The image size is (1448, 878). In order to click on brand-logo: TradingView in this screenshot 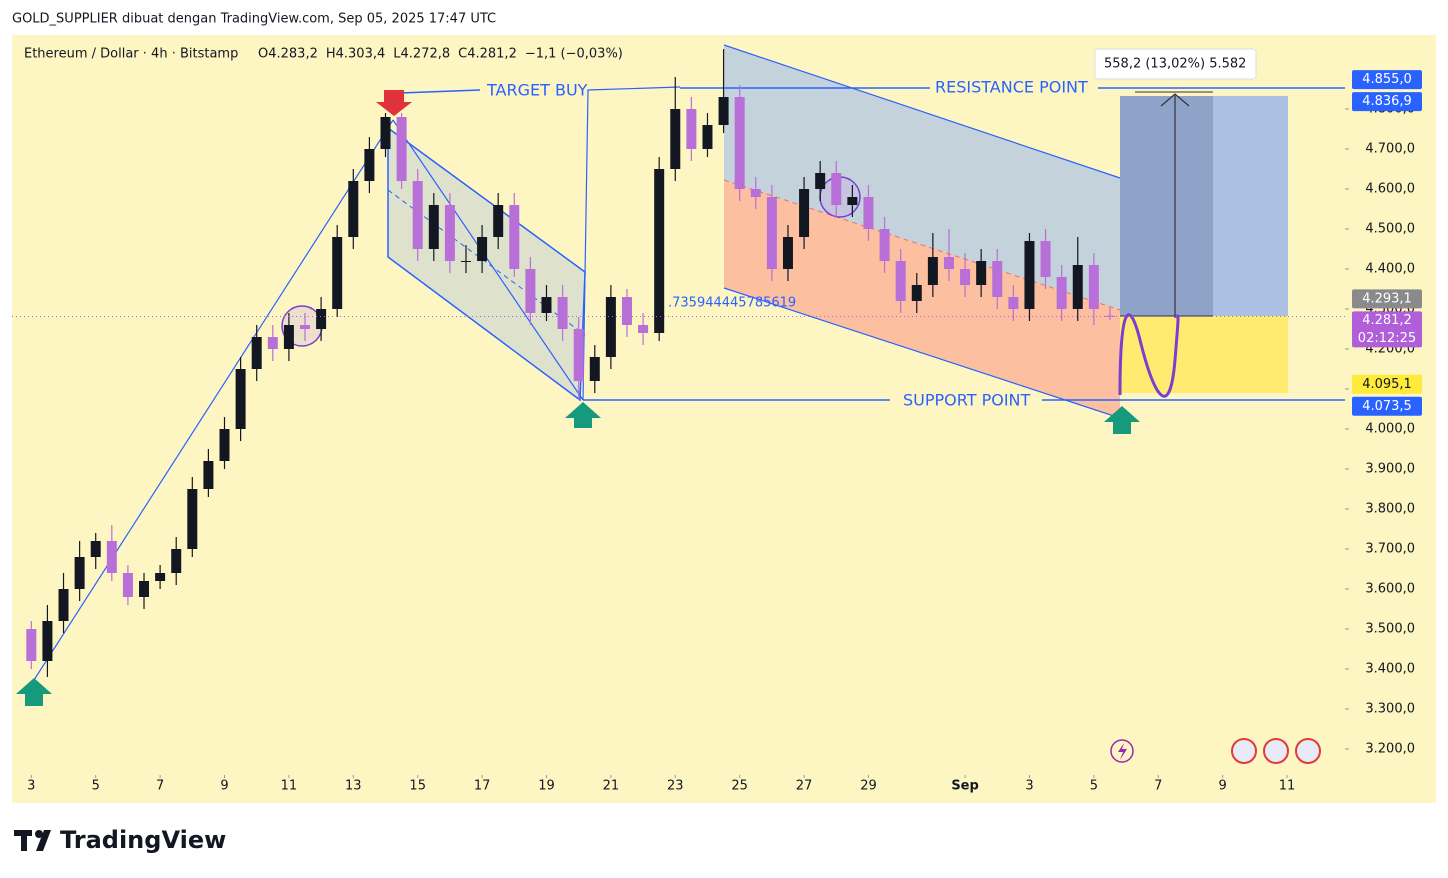, I will do `click(120, 840)`.